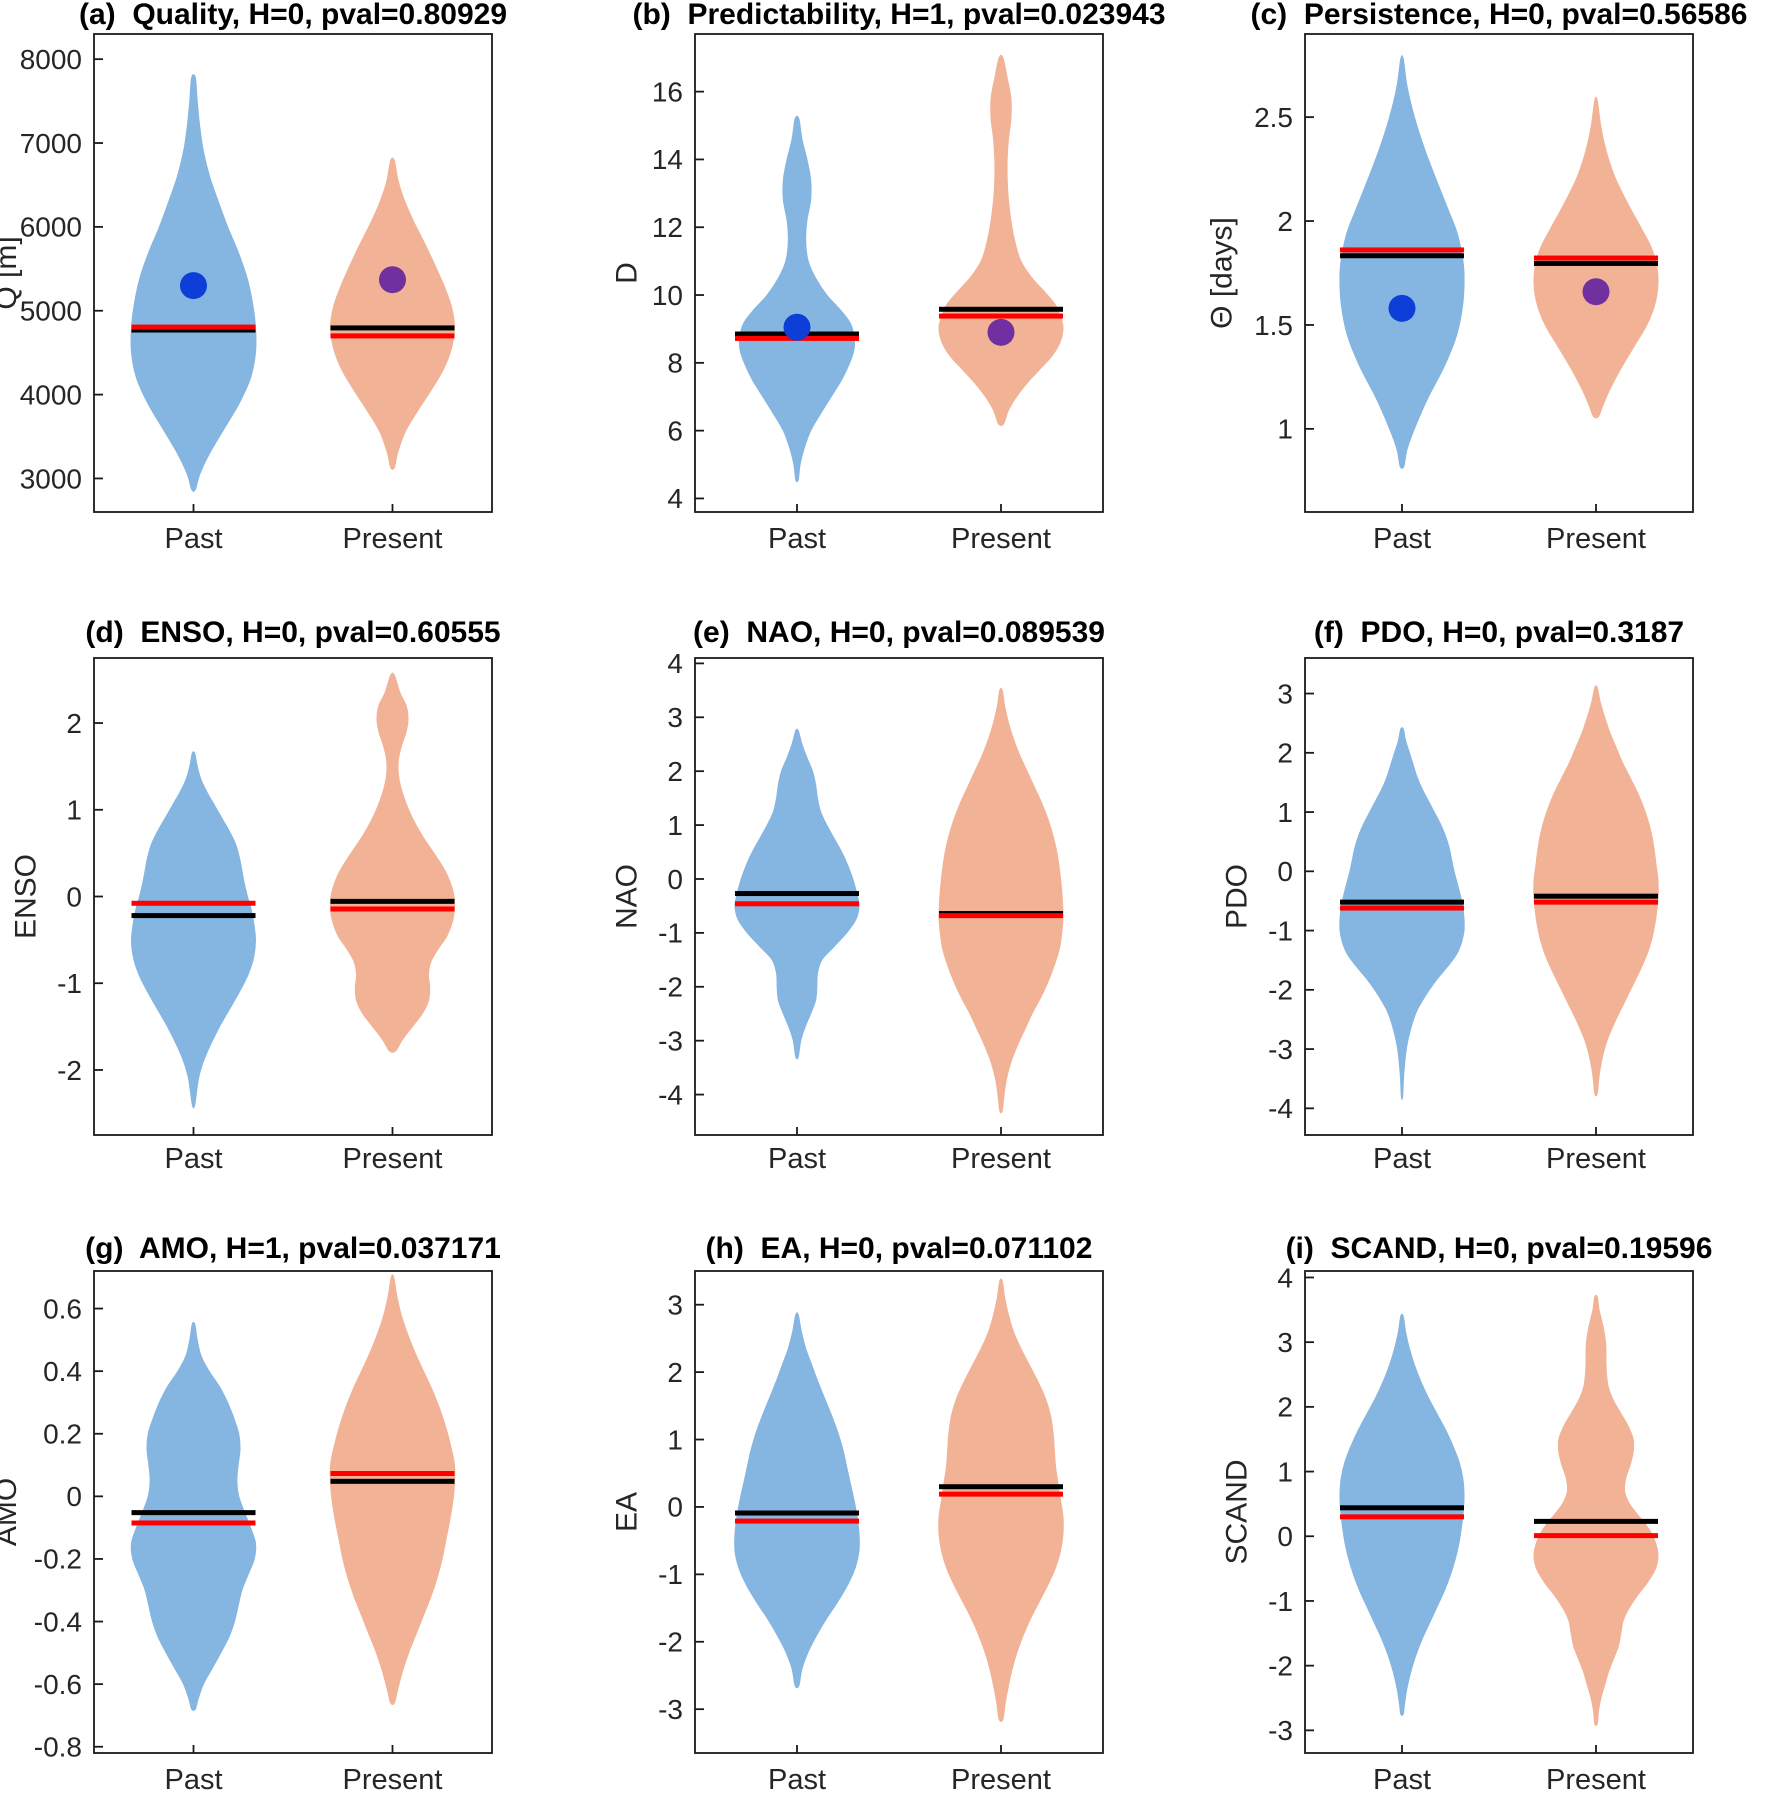 The width and height of the screenshot is (1786, 1793). Describe the element at coordinates (1273, 117) in the screenshot. I see `y-tick-label: 2.5` at that location.